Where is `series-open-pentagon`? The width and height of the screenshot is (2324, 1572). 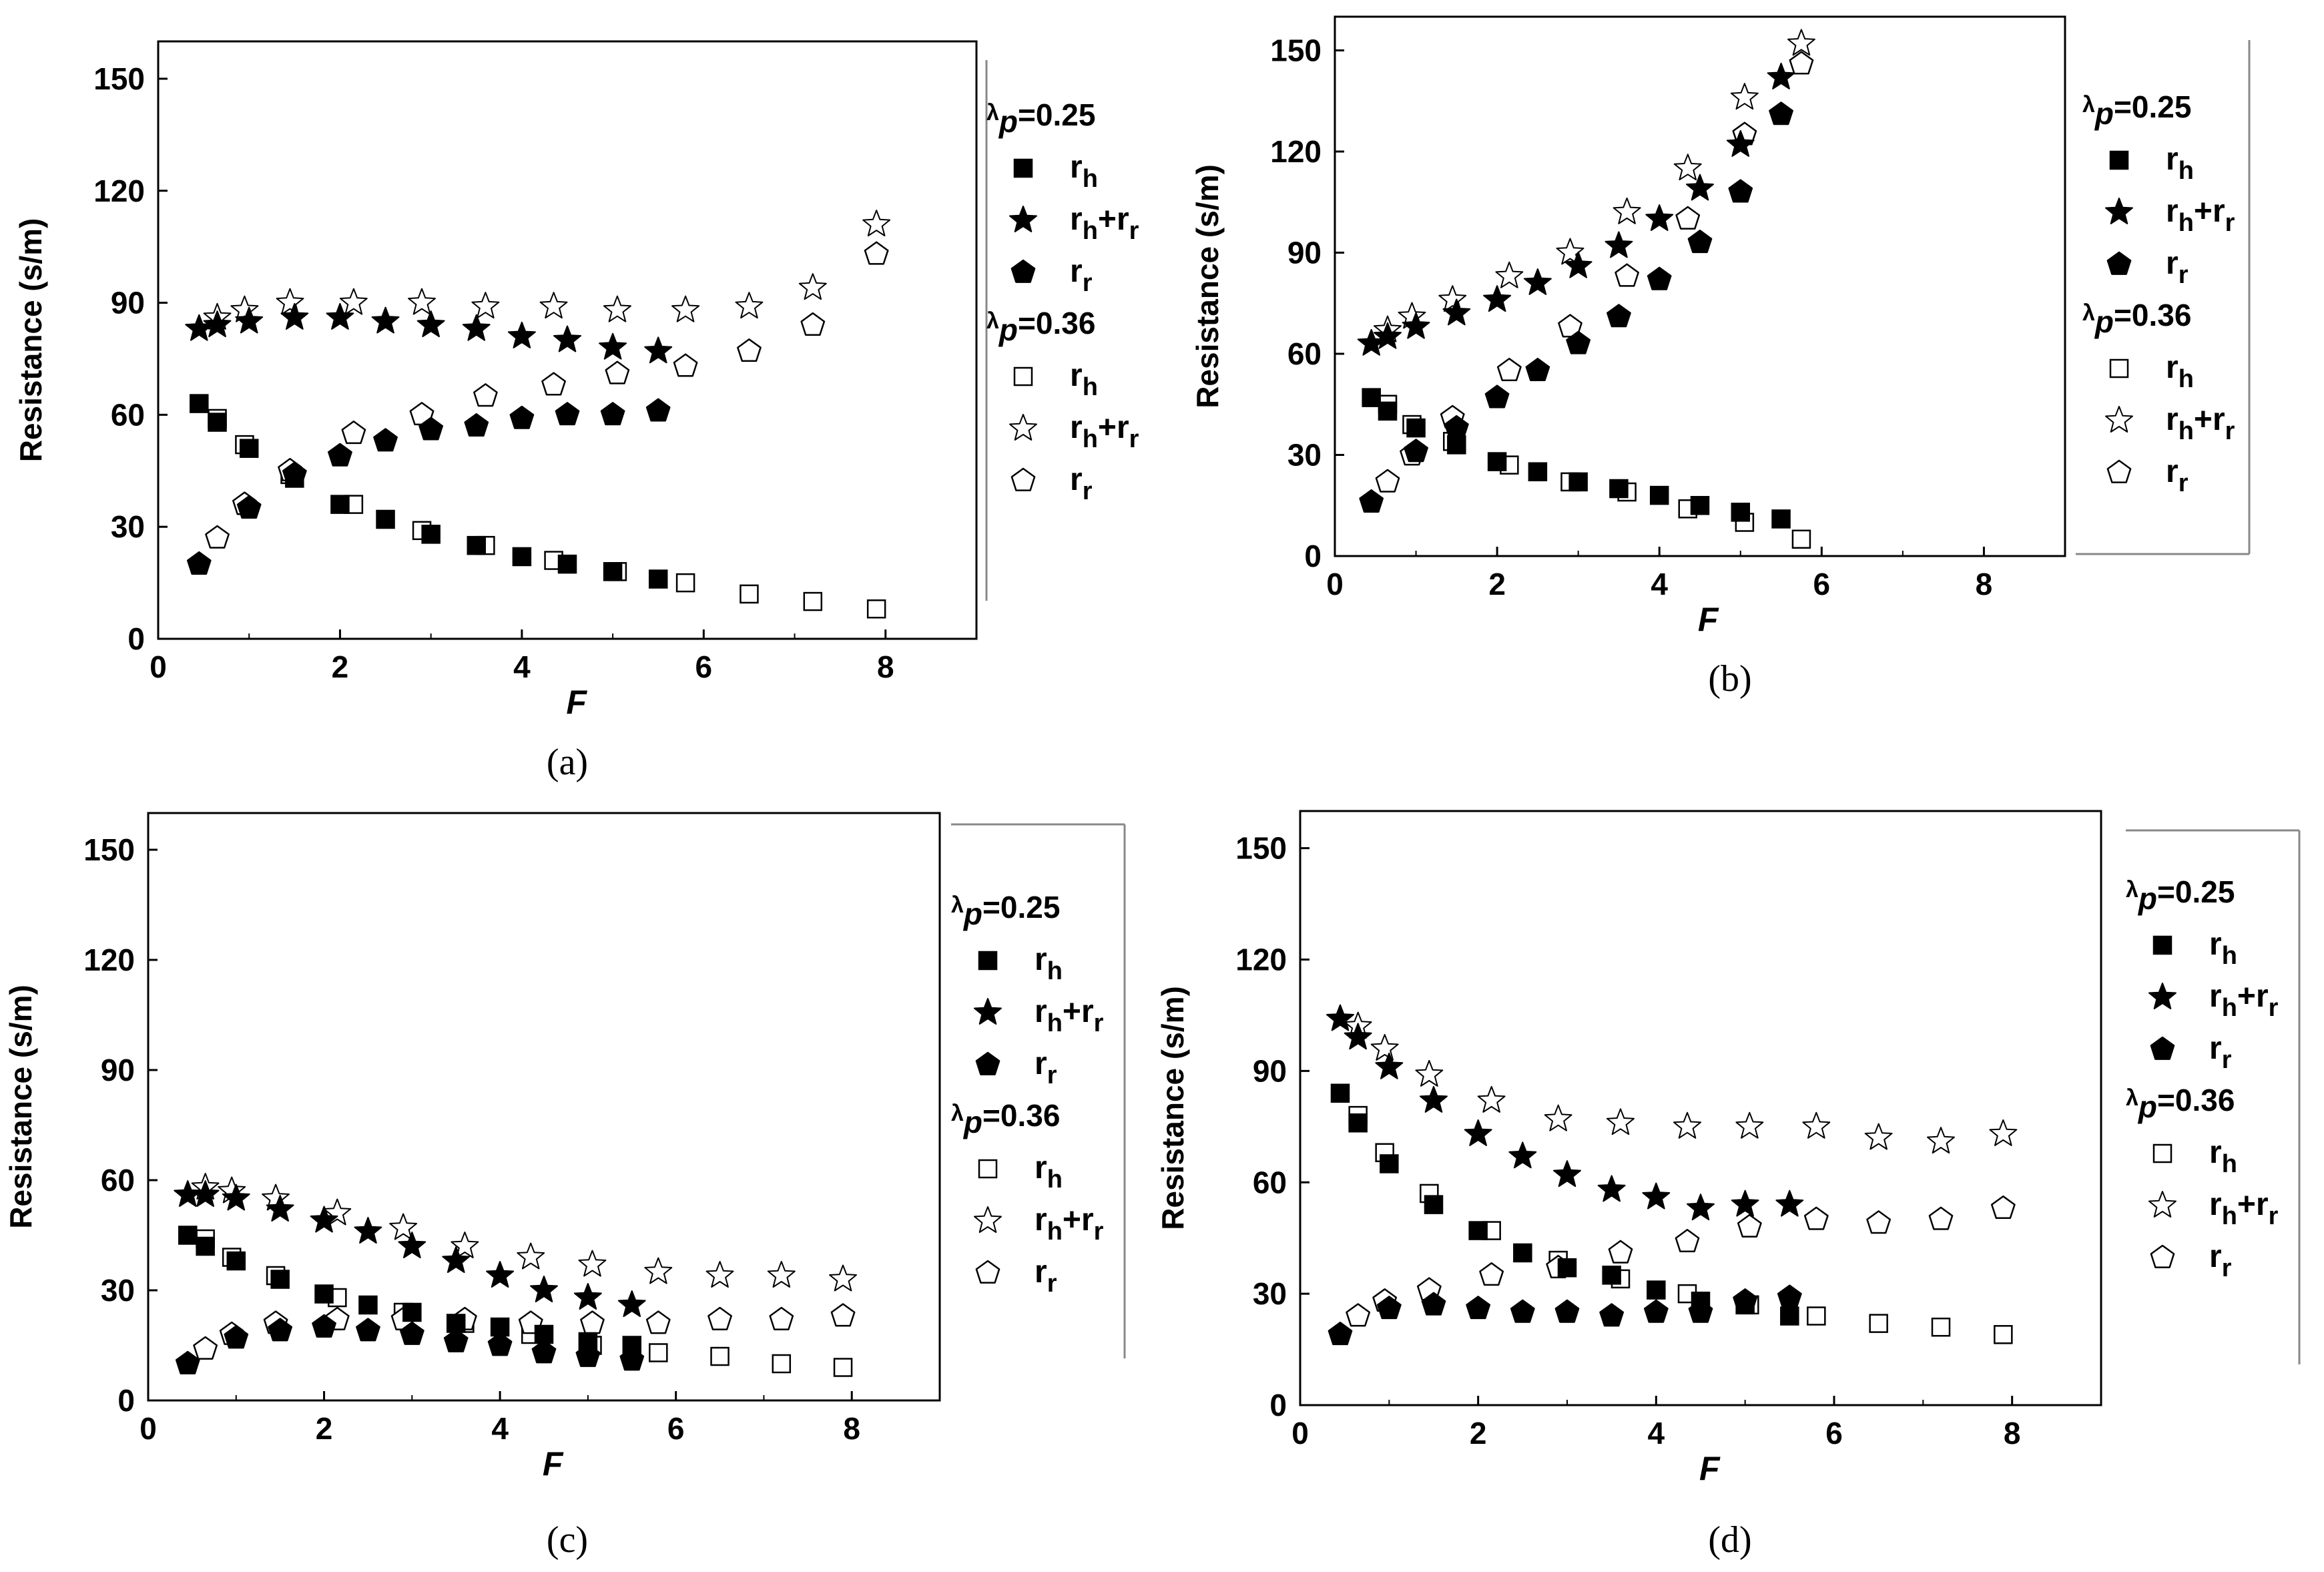 series-open-pentagon is located at coordinates (524, 1331).